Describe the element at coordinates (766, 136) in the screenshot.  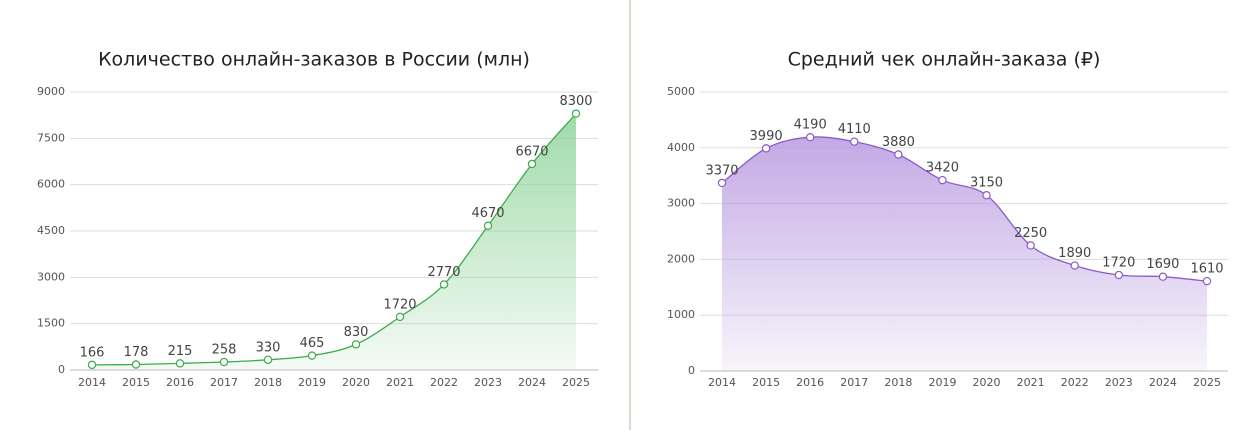
I see `value-label: 3990` at that location.